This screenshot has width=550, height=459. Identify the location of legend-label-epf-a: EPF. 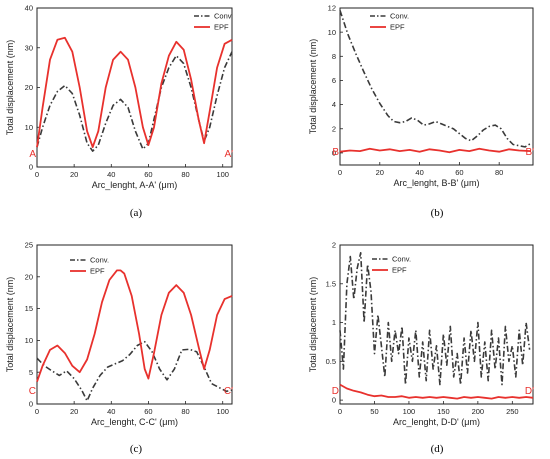
(221, 27).